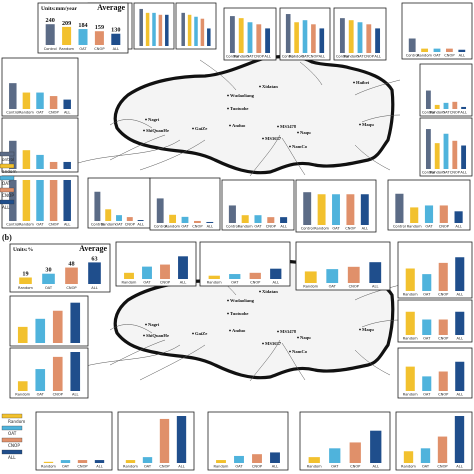 The width and height of the screenshot is (474, 474). I want to click on site-label: Anduo, so click(239, 330).